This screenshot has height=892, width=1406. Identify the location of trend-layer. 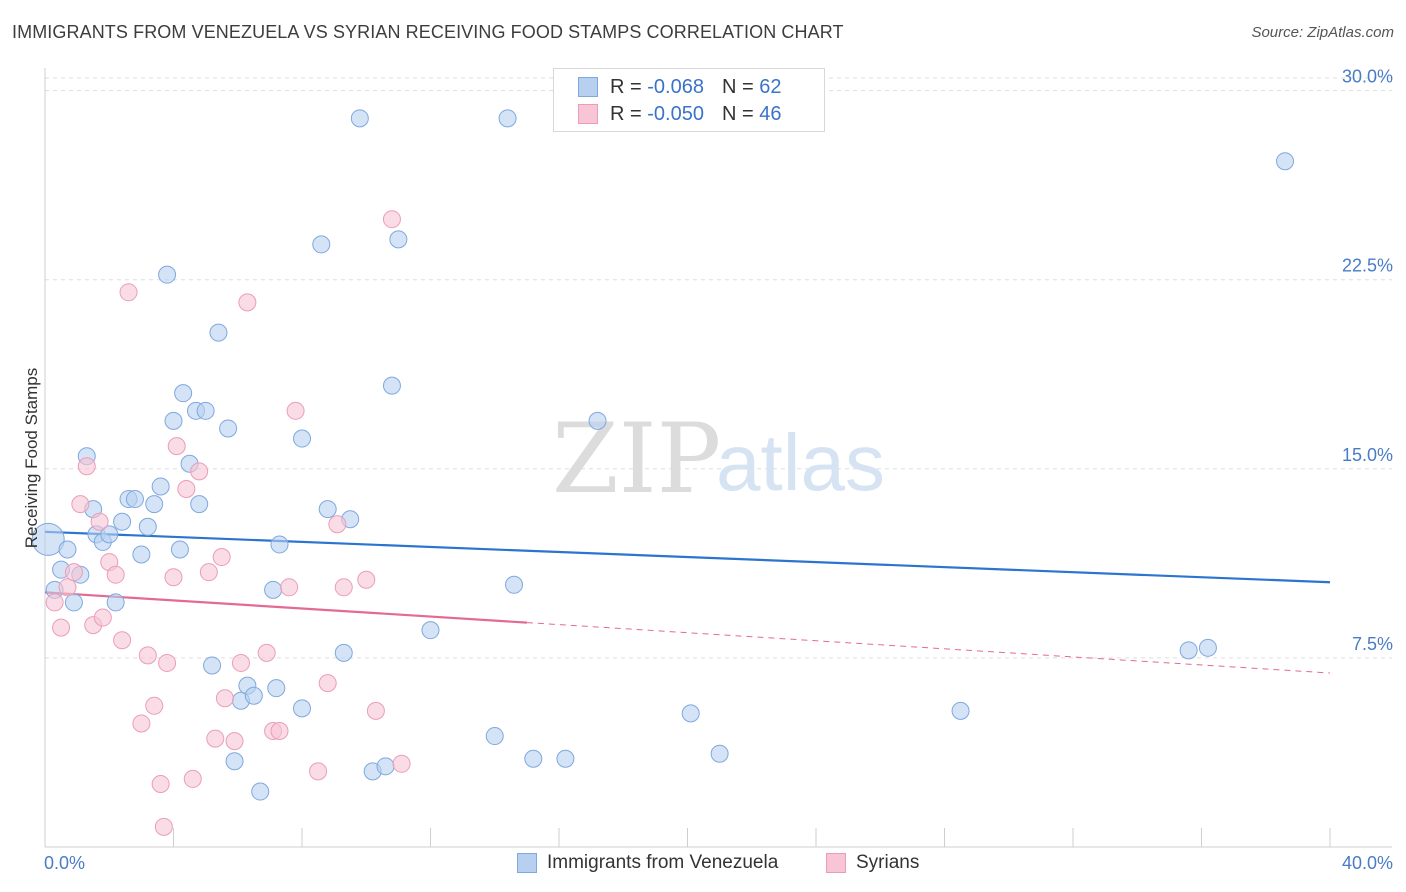
(687, 602).